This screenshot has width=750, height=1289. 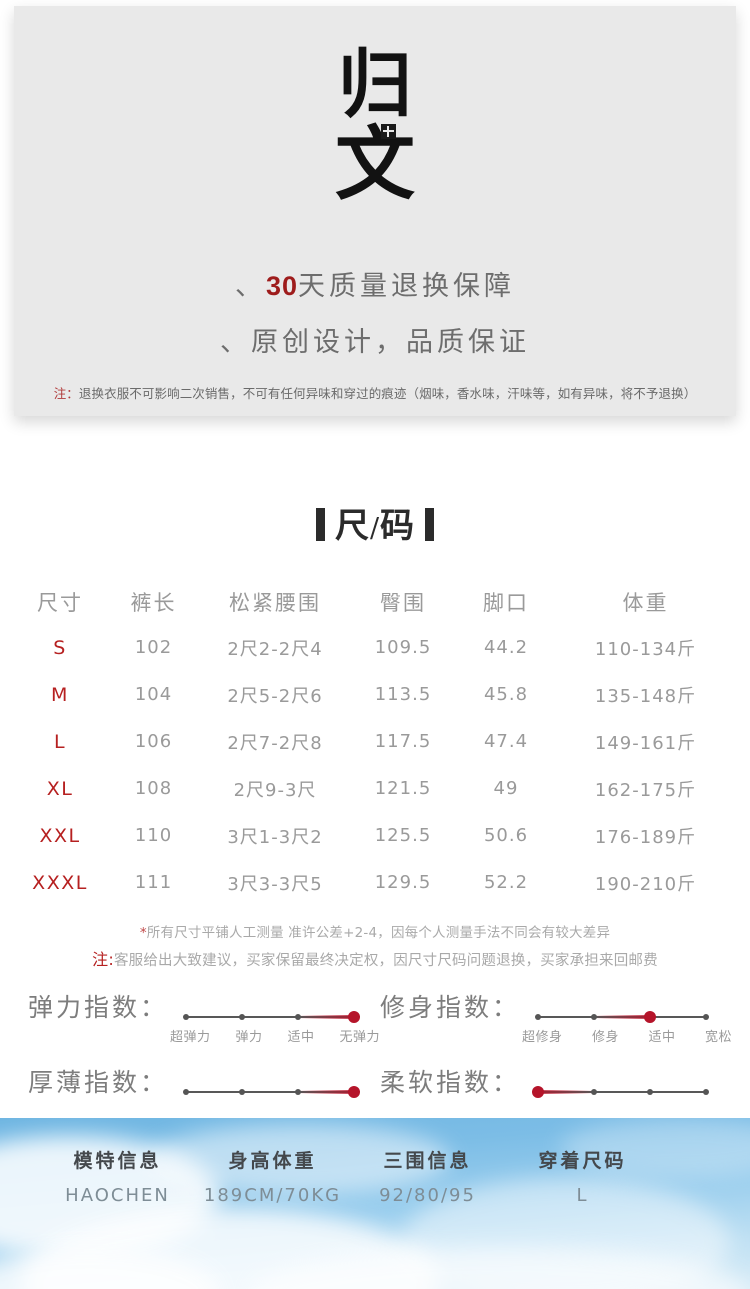 I want to click on model-value-size: L, so click(x=582, y=1195).